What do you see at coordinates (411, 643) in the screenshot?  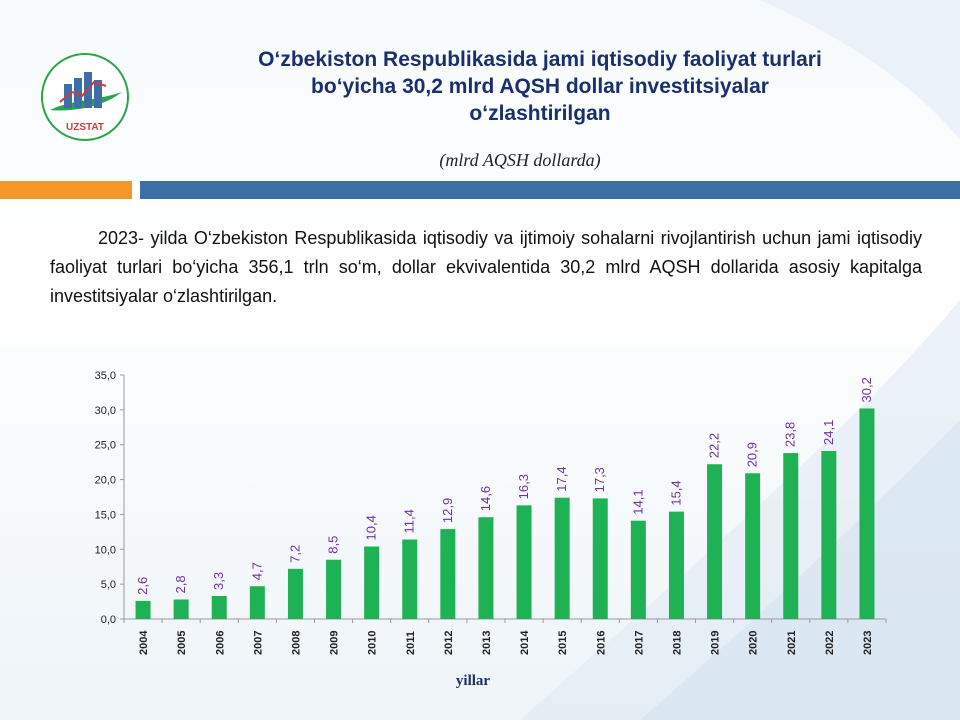 I see `x-tick-label: 2011` at bounding box center [411, 643].